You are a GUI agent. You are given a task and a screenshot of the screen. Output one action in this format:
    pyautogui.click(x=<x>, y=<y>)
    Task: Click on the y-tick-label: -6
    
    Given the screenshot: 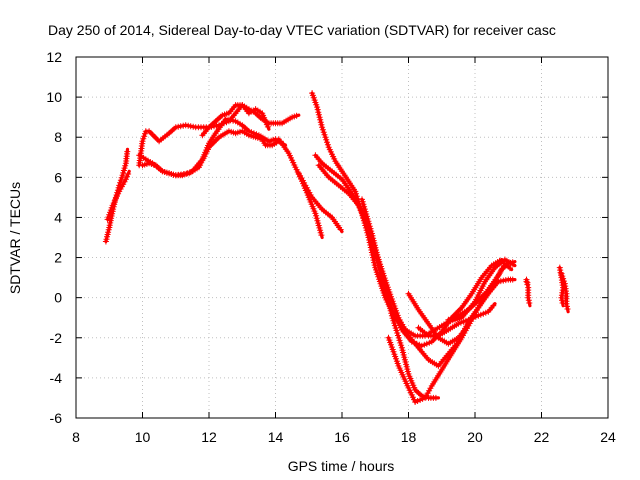 What is the action you would take?
    pyautogui.click(x=56, y=418)
    